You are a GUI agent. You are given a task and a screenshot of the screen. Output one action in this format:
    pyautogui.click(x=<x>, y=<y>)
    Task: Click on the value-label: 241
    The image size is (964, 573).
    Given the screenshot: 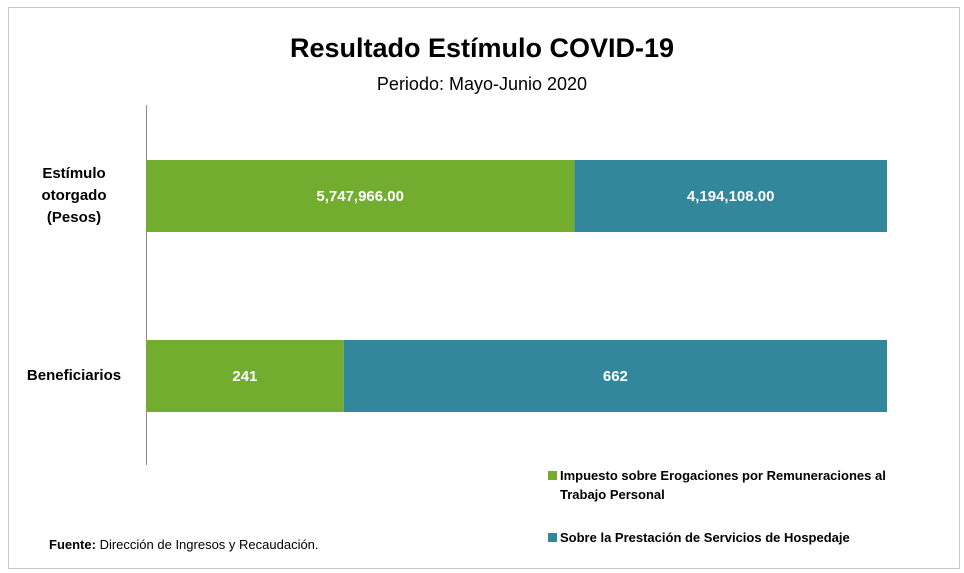 What is the action you would take?
    pyautogui.click(x=244, y=376)
    